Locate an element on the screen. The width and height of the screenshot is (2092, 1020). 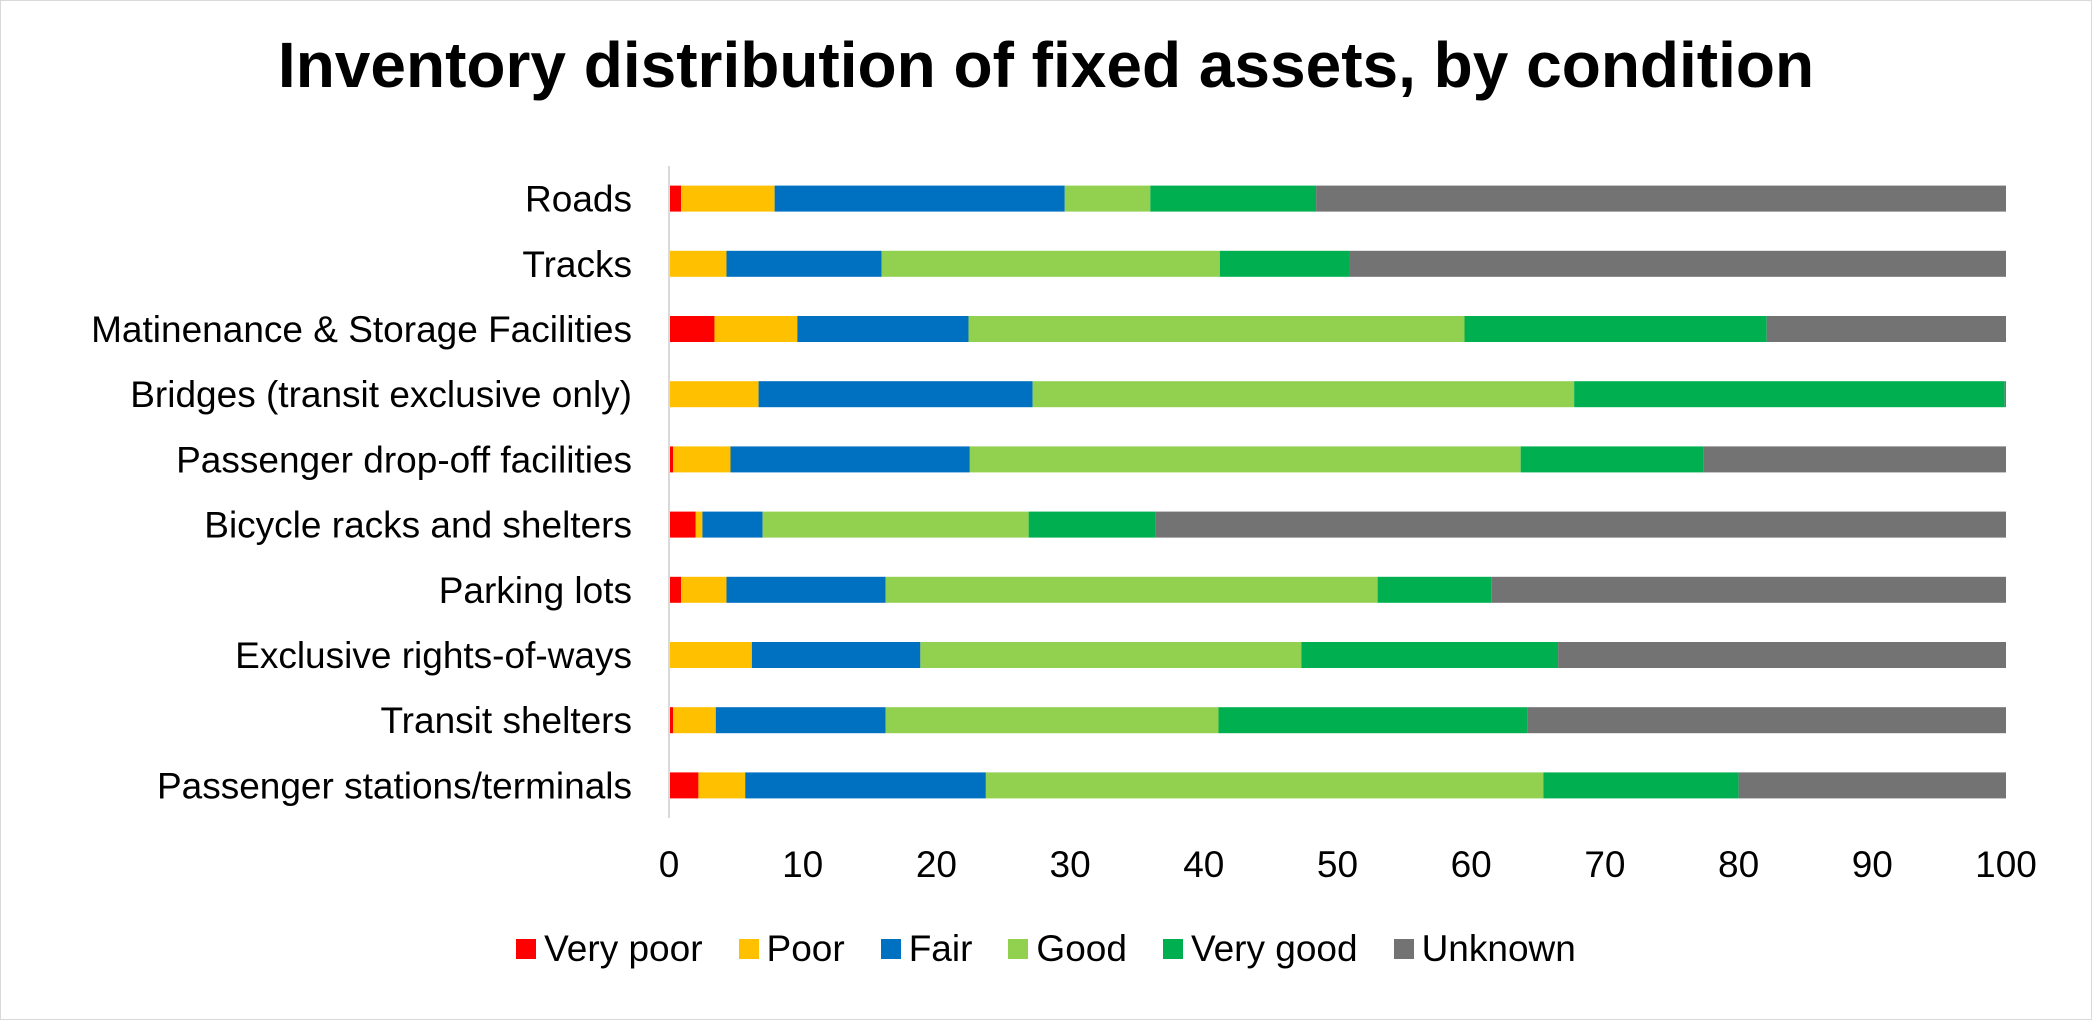
x-tick-label: 80 is located at coordinates (1738, 864).